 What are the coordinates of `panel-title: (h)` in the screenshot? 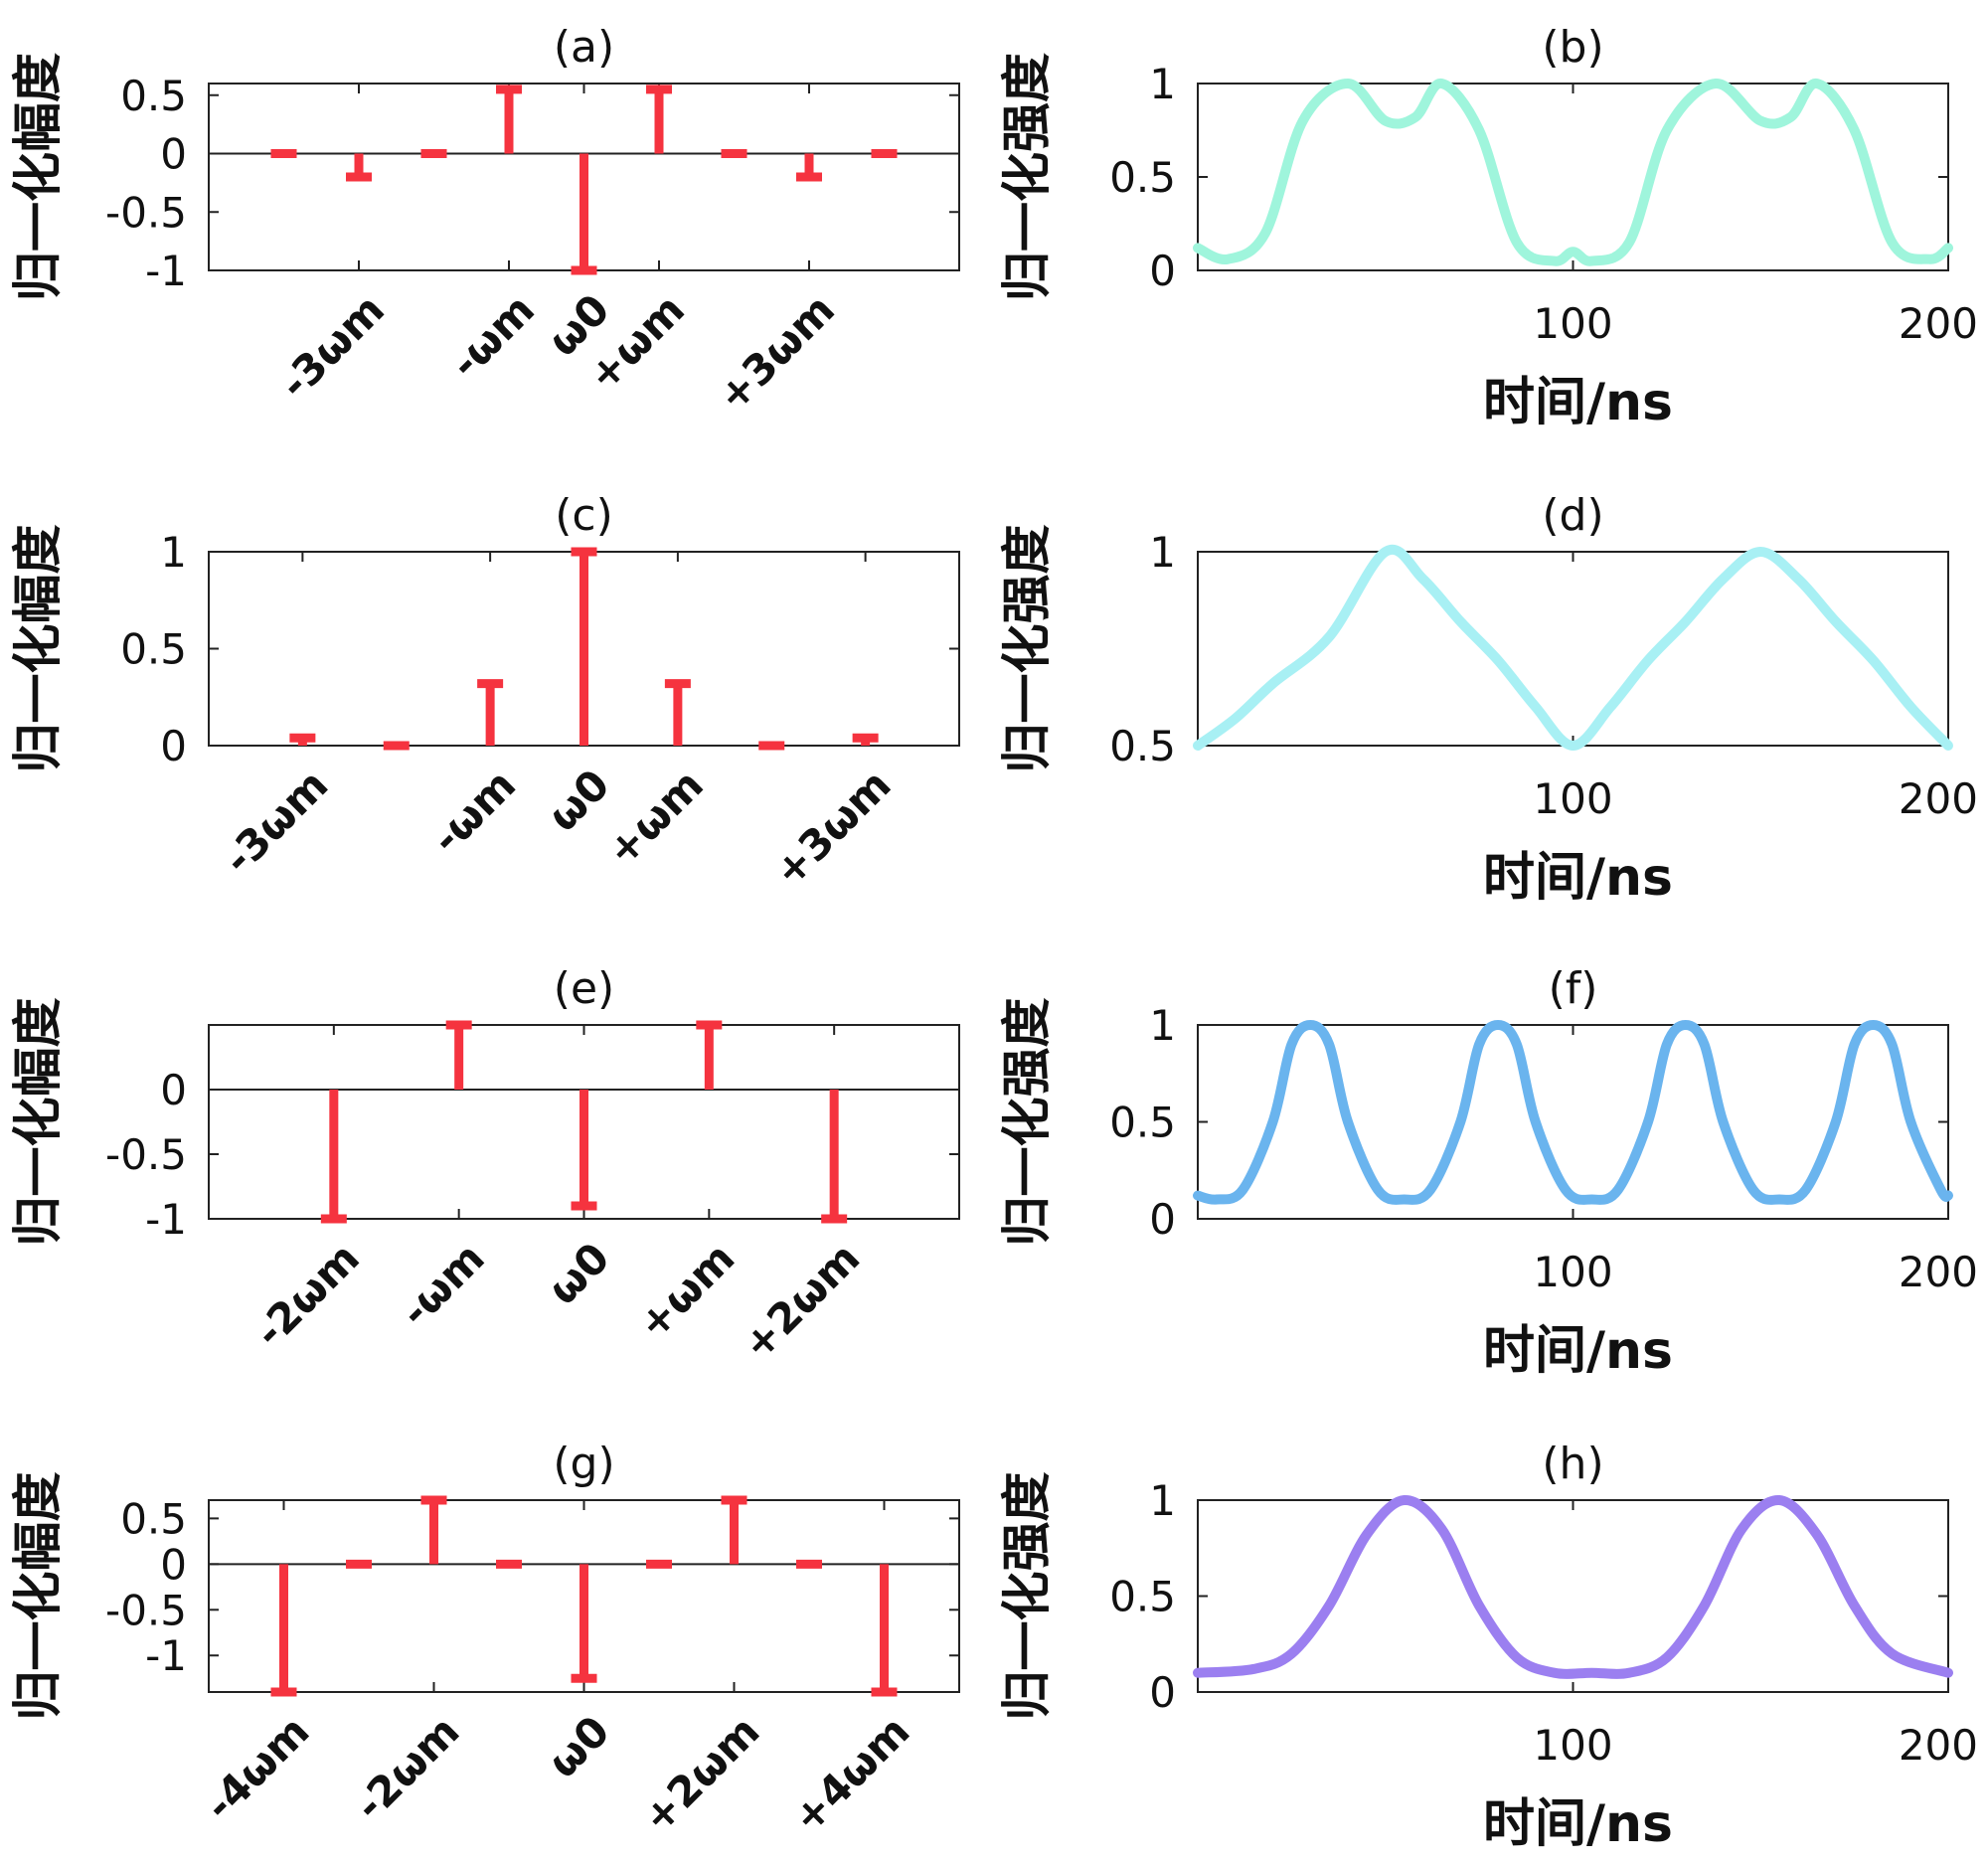 It's located at (1572, 1464).